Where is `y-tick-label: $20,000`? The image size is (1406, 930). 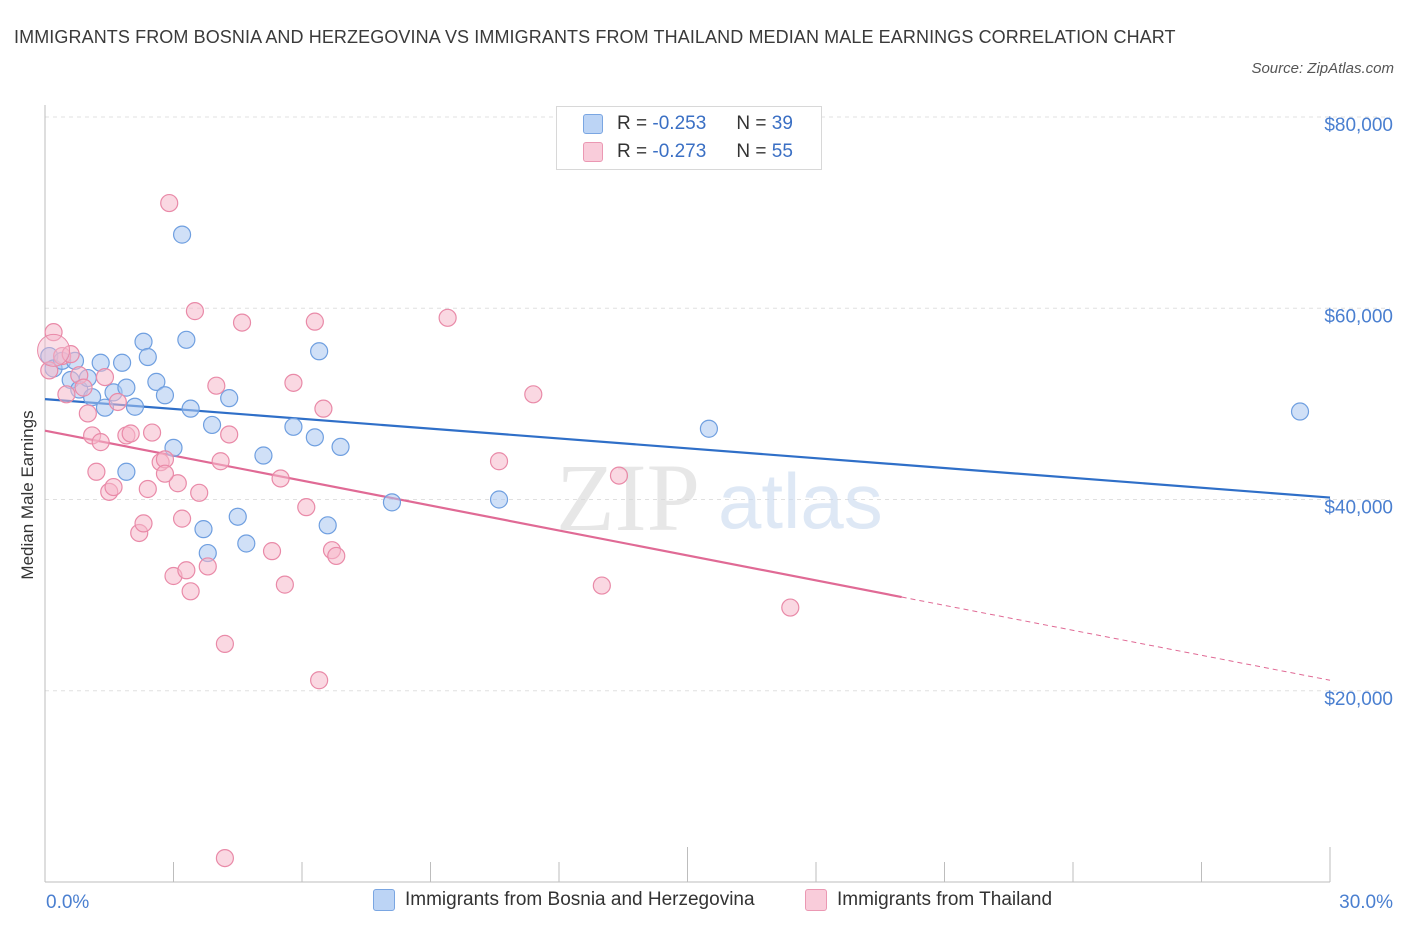 y-tick-label: $20,000 is located at coordinates (1358, 699).